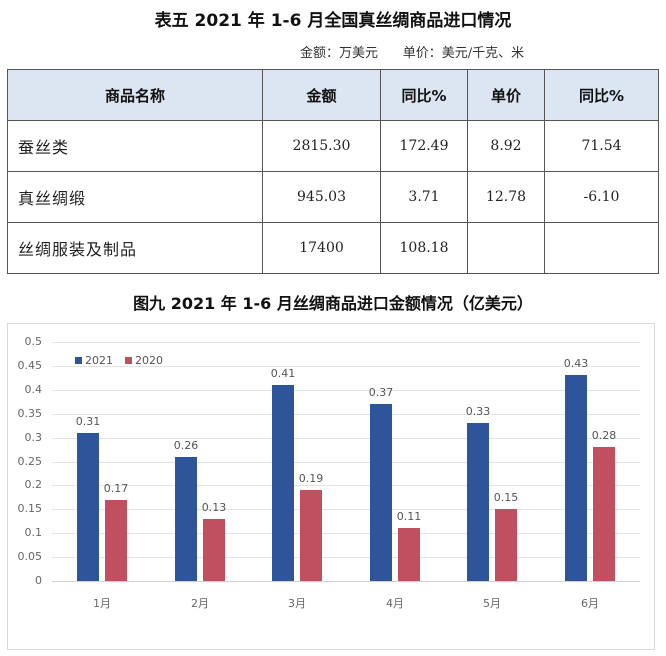  Describe the element at coordinates (506, 146) in the screenshot. I see `cell-unit-price: 8.92` at that location.